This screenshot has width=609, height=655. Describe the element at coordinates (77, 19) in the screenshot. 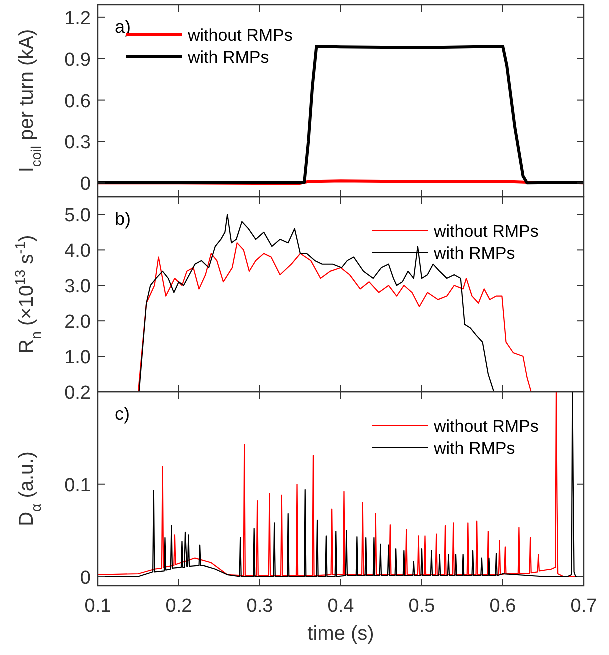

I see `y-tick-label: 1.2` at that location.